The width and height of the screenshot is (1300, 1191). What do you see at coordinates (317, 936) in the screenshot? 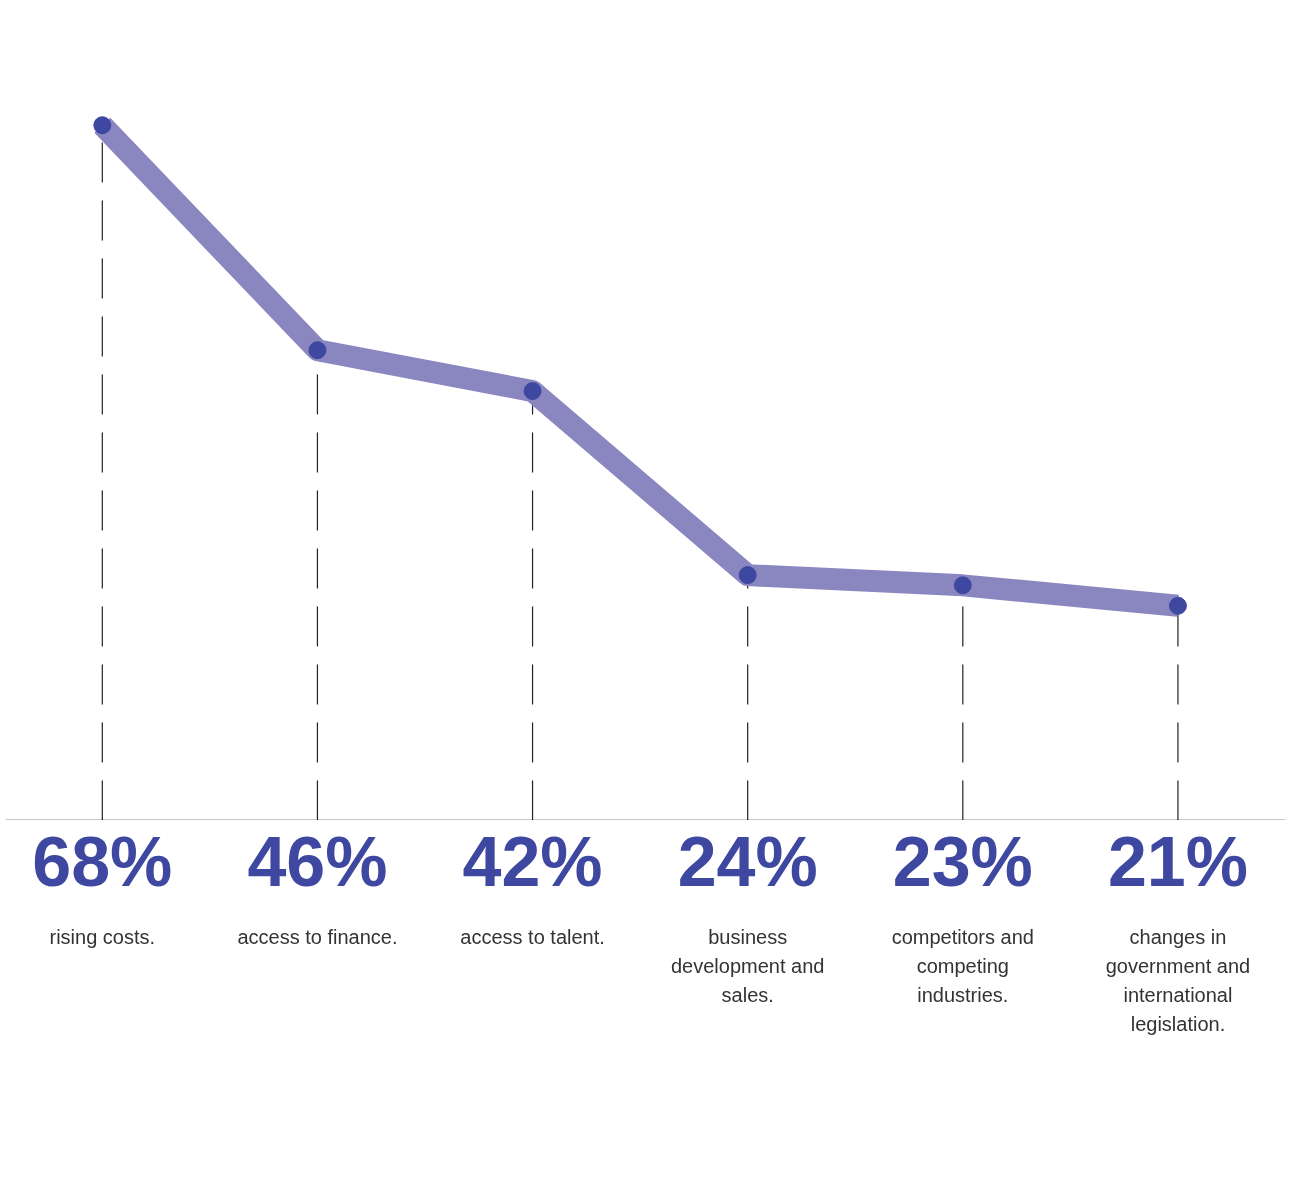
I see `x-tick-label: access to finance.` at bounding box center [317, 936].